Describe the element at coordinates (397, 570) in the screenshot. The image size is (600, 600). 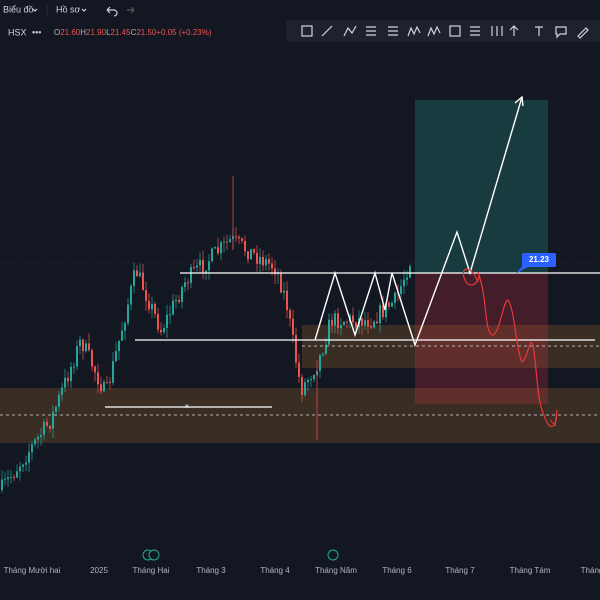
I see `x-tick-label: Tháng 6` at that location.